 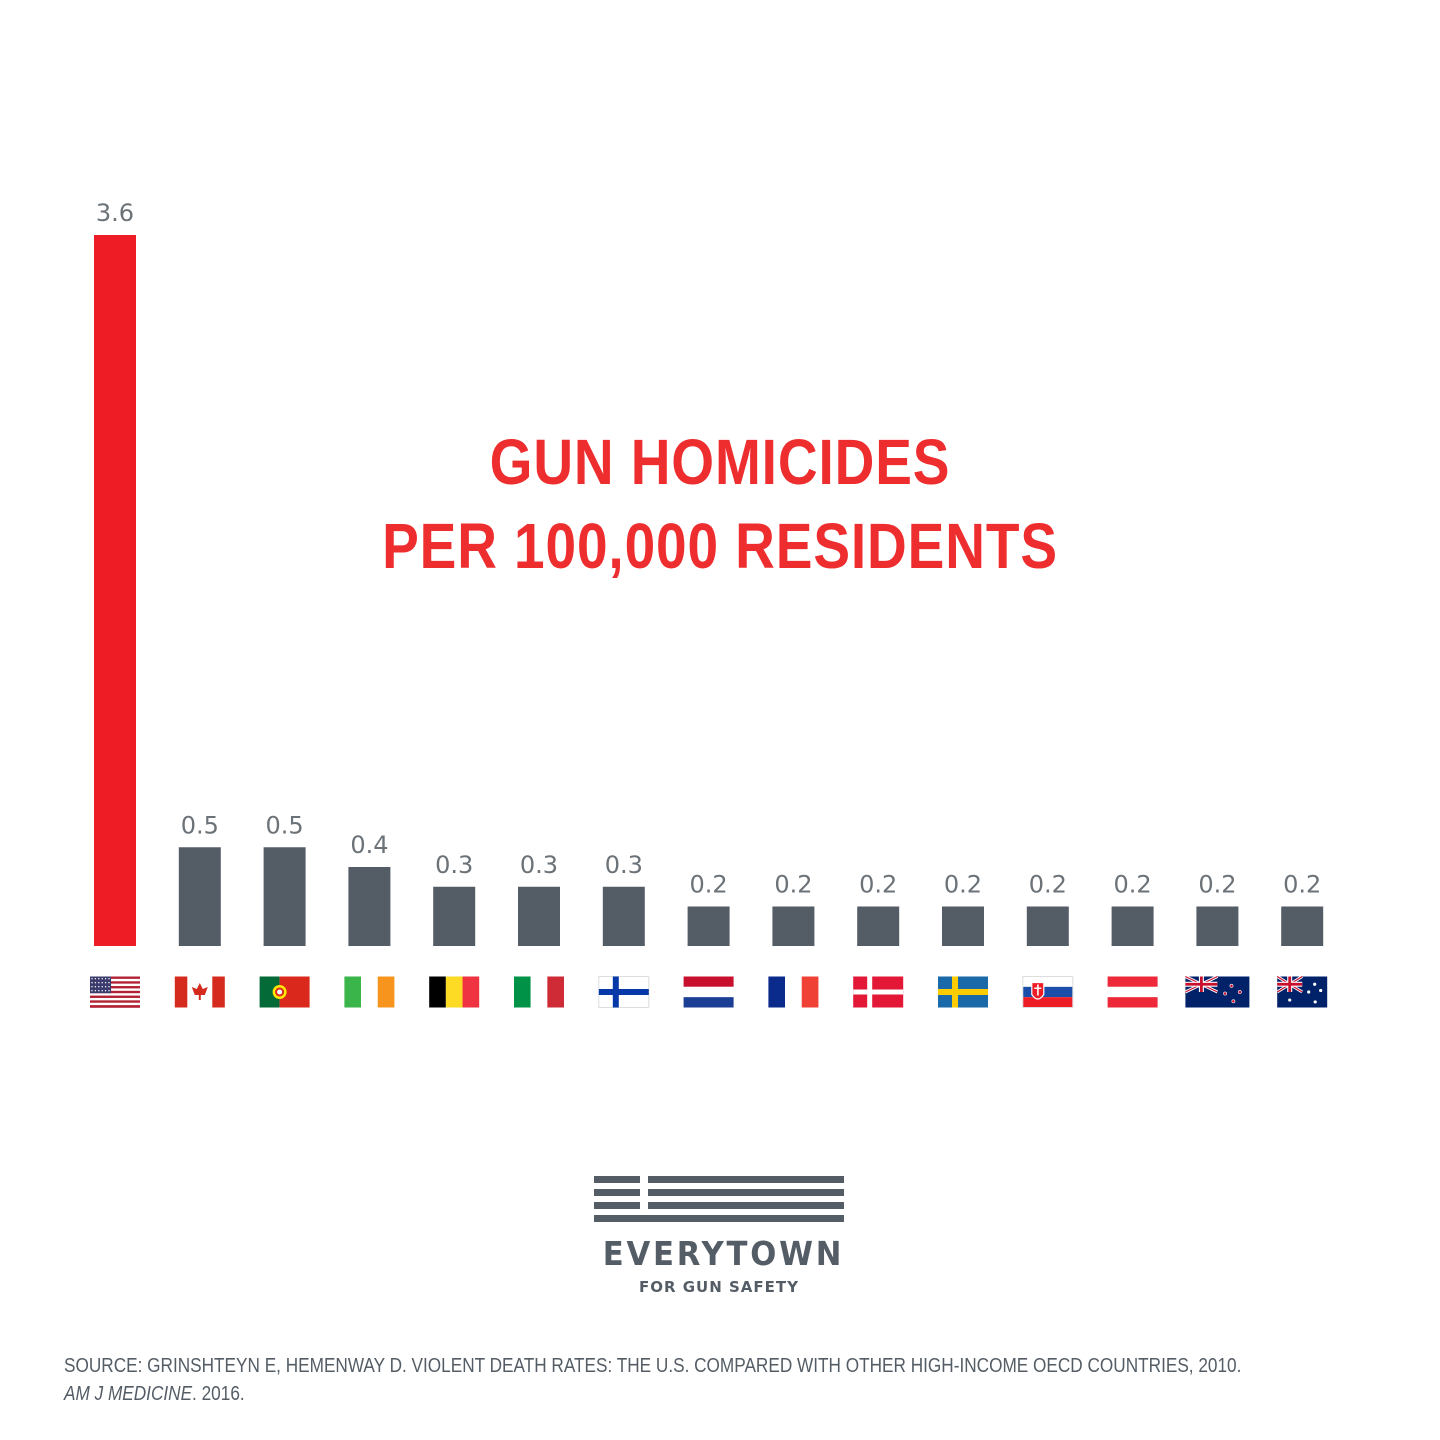 What do you see at coordinates (963, 885) in the screenshot?
I see `value-label-se: 0.2` at bounding box center [963, 885].